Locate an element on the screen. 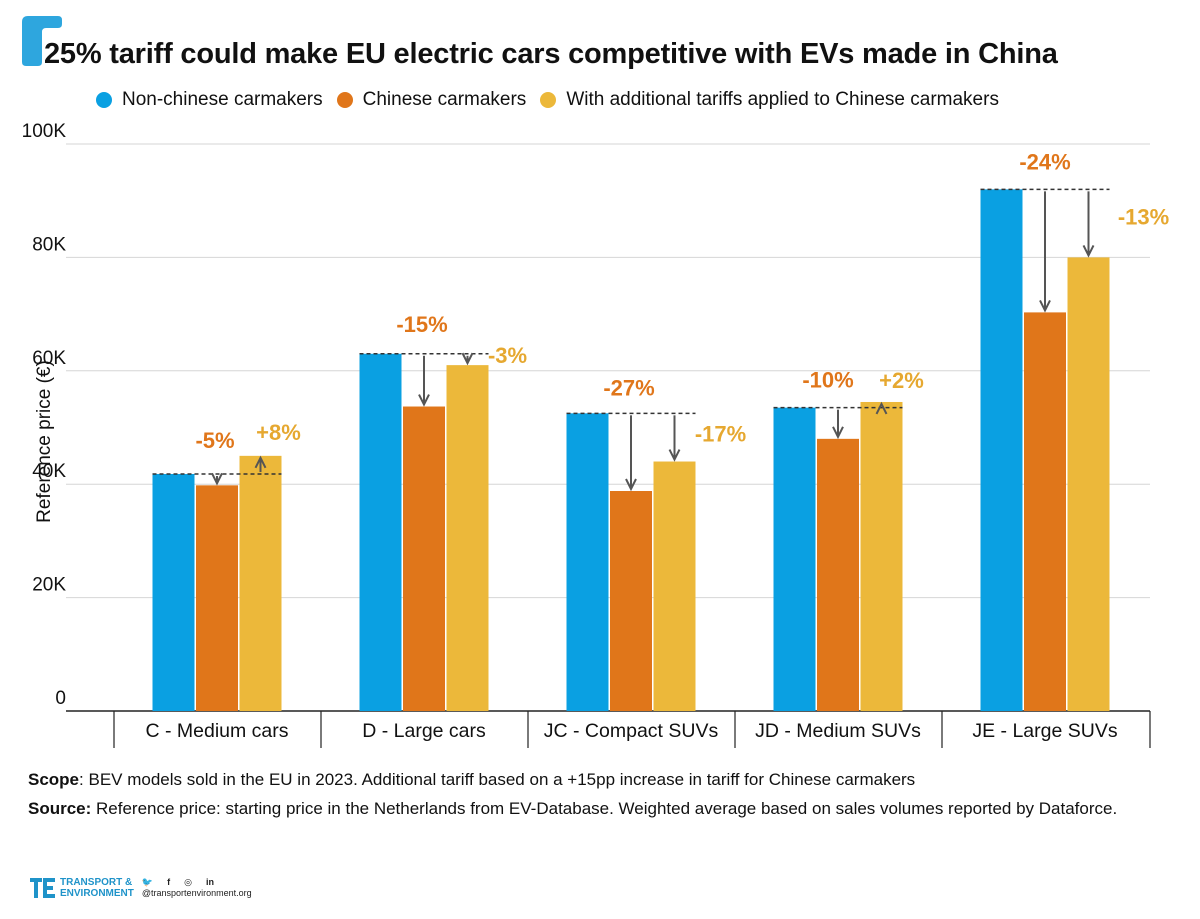 The height and width of the screenshot is (919, 1200). legend-item-chinese: Chinese carmakers is located at coordinates (431, 100).